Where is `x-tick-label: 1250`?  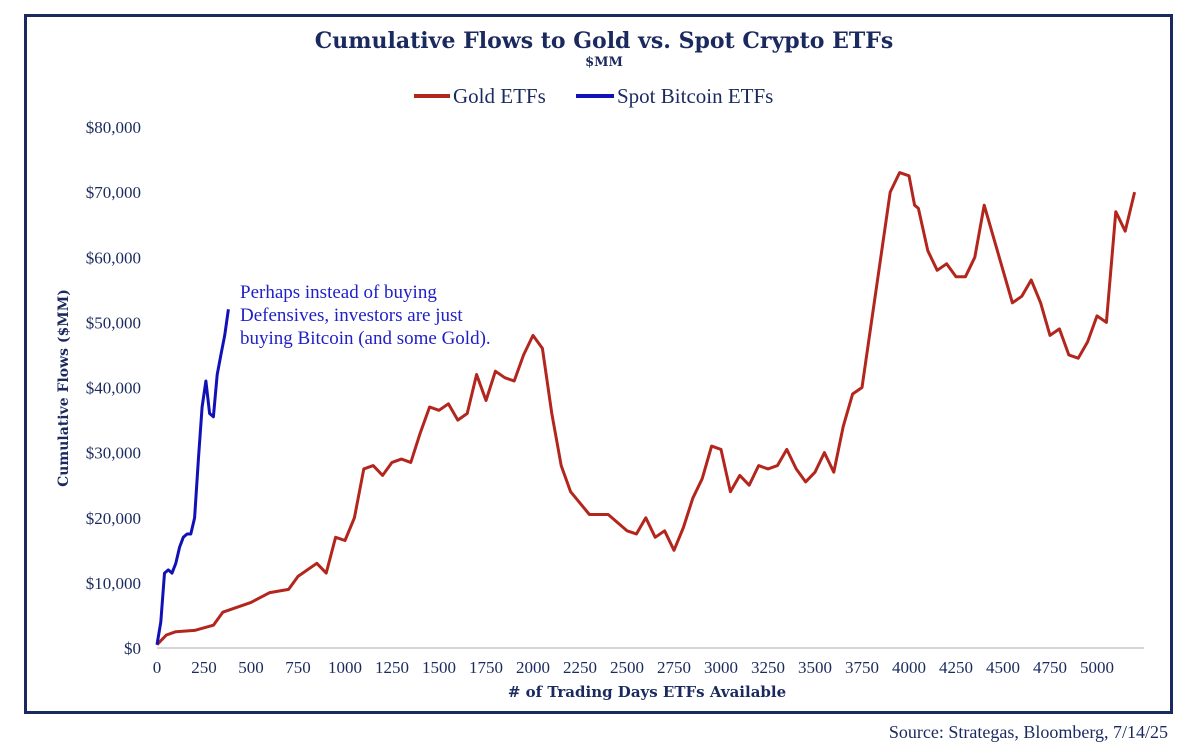
x-tick-label: 1250 is located at coordinates (392, 667).